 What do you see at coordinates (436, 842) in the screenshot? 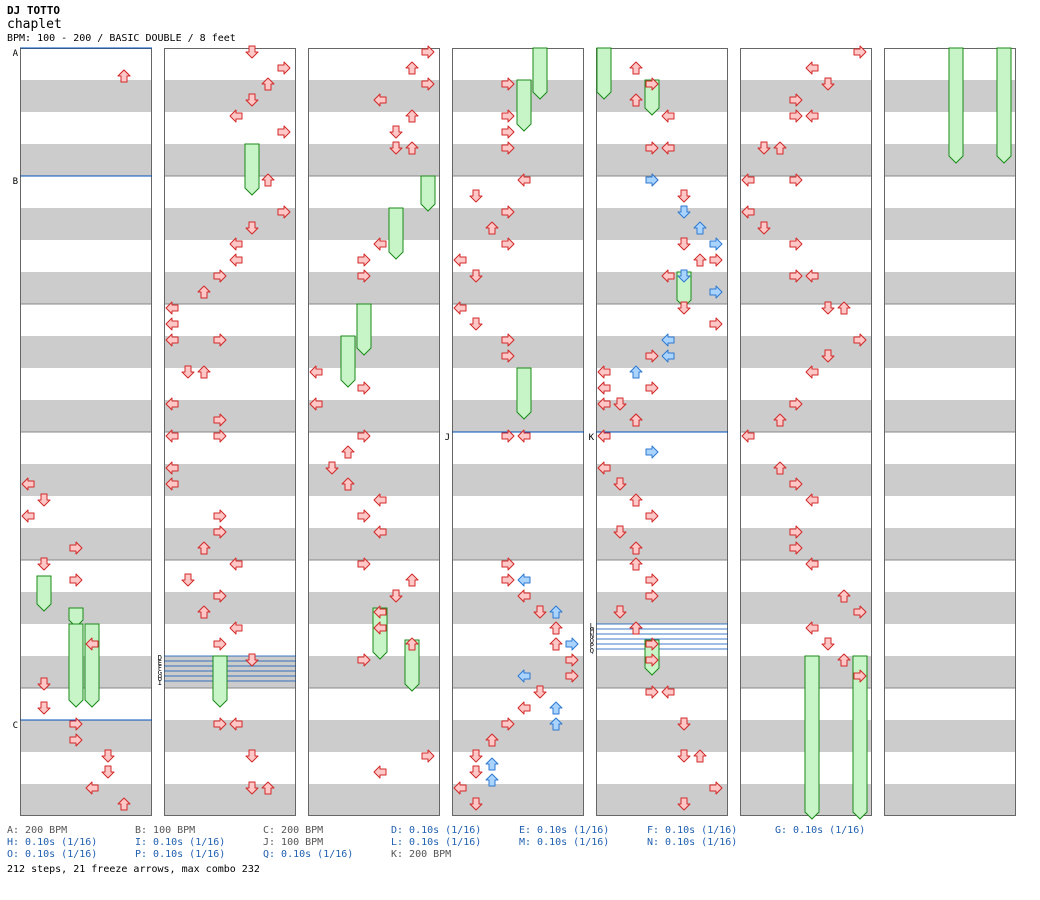
I see `legend-item: L: 0.10s (1/16)` at bounding box center [436, 842].